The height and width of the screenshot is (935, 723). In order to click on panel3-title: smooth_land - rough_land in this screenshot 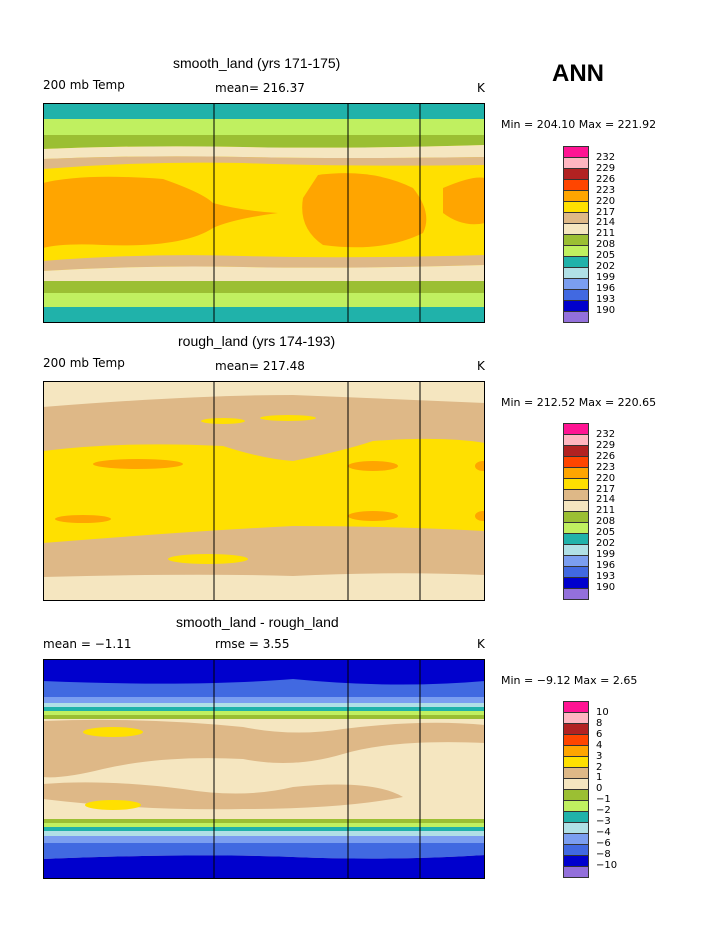, I will do `click(257, 622)`.